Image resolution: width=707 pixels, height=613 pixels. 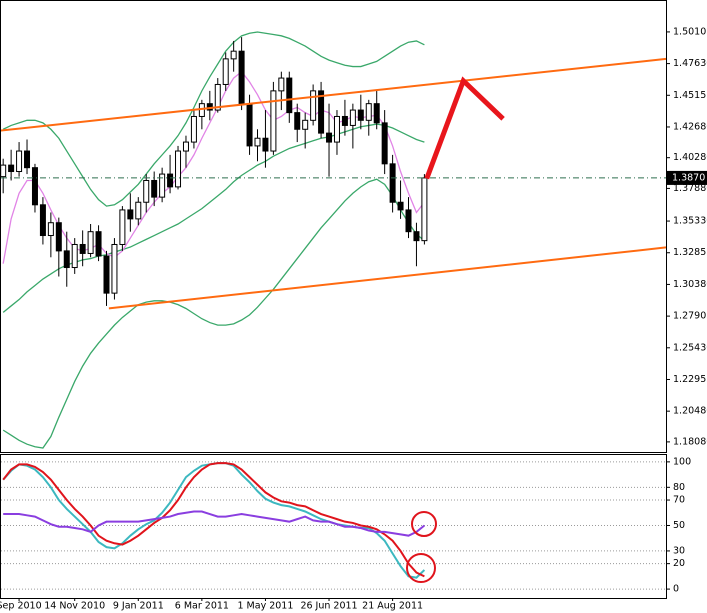 What do you see at coordinates (690, 188) in the screenshot?
I see `y-tick-label: 1.37880` at bounding box center [690, 188].